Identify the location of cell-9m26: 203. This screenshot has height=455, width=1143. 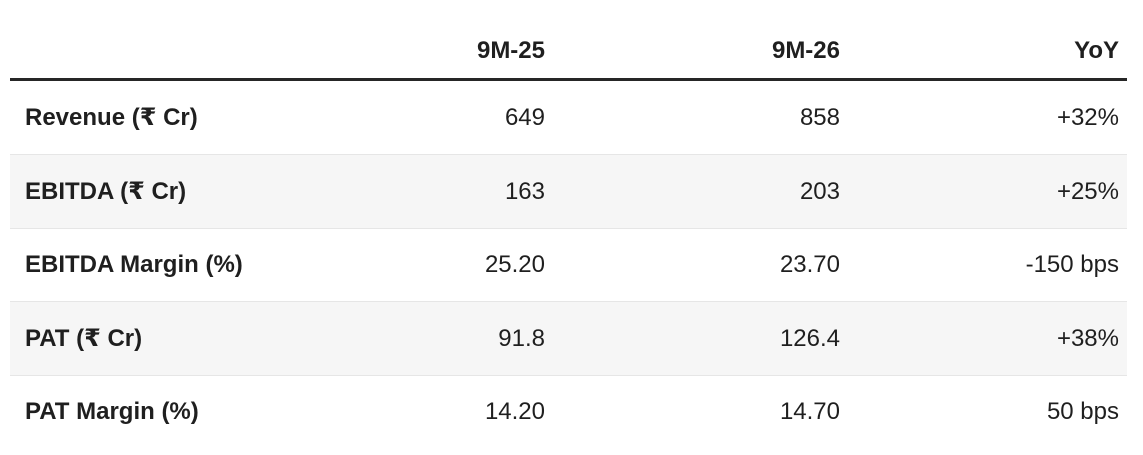
(819, 191).